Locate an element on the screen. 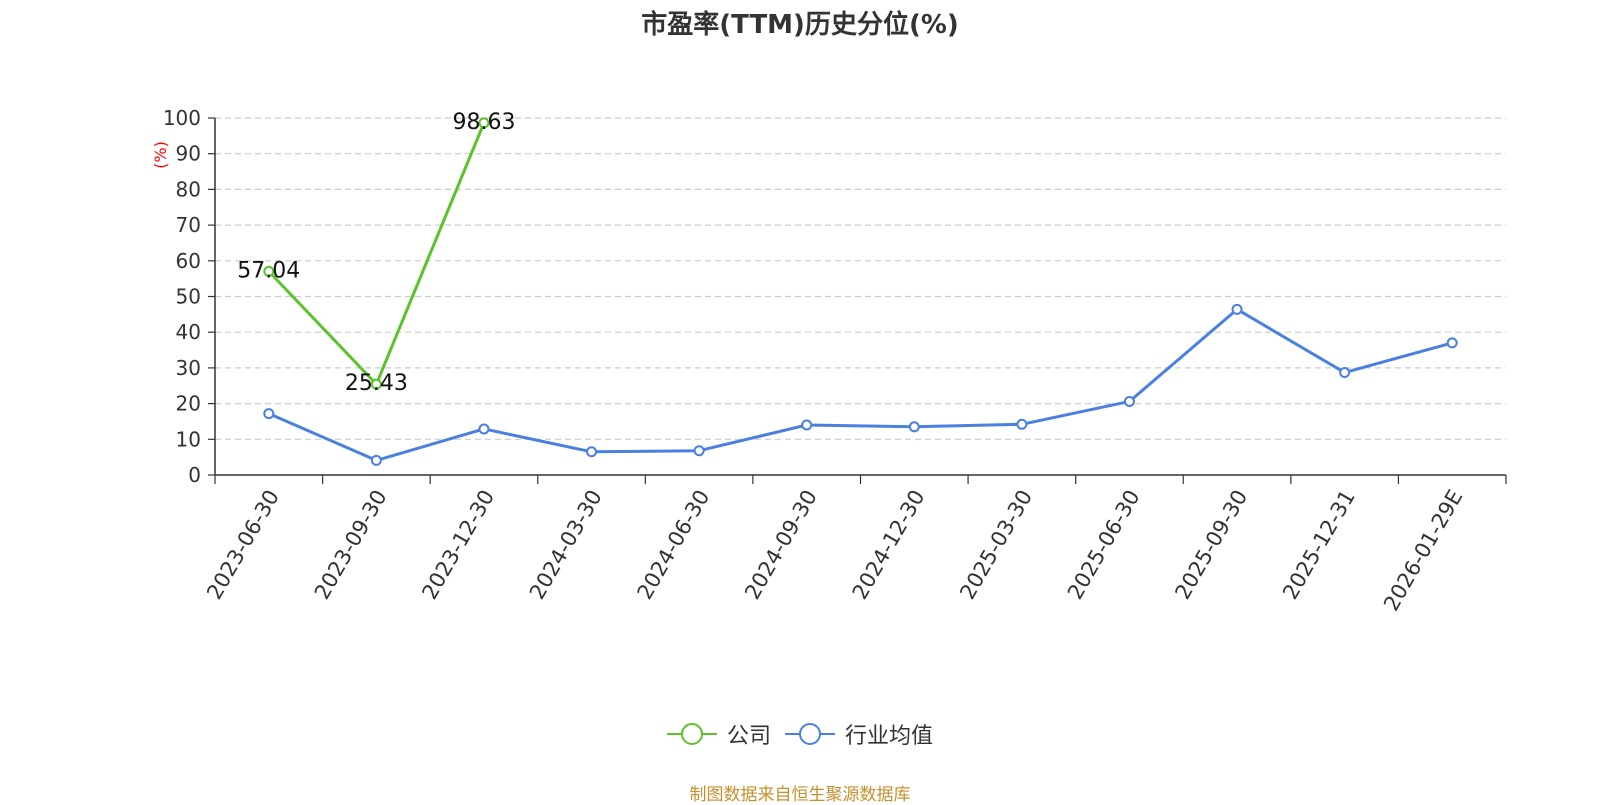 This screenshot has height=805, width=1600. y-tick-label: 20 is located at coordinates (188, 404).